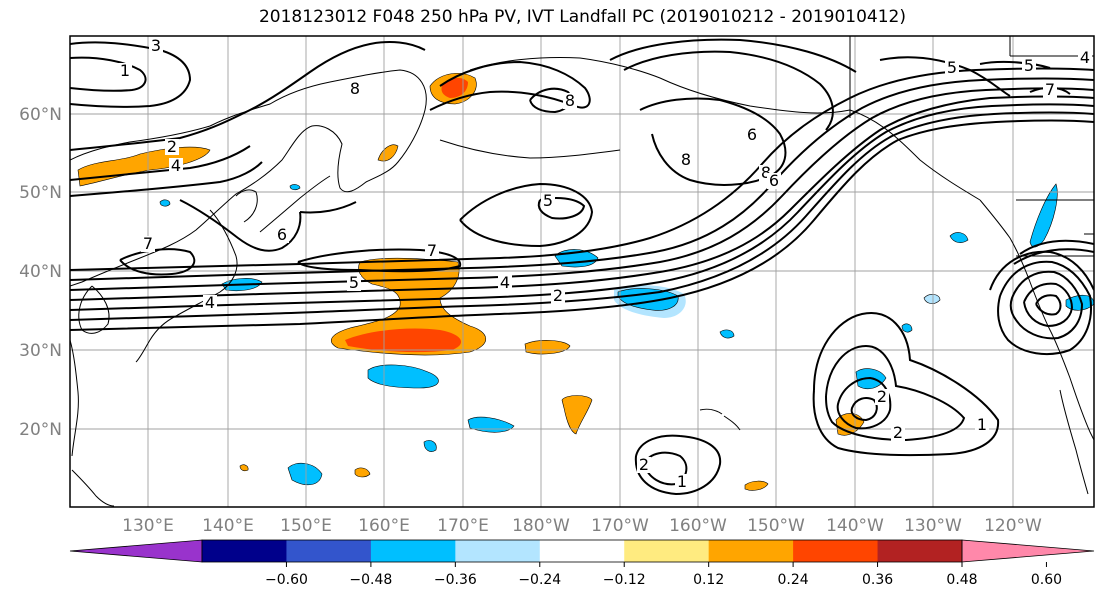  What do you see at coordinates (933, 526) in the screenshot?
I see `lon-label: 130°W` at bounding box center [933, 526].